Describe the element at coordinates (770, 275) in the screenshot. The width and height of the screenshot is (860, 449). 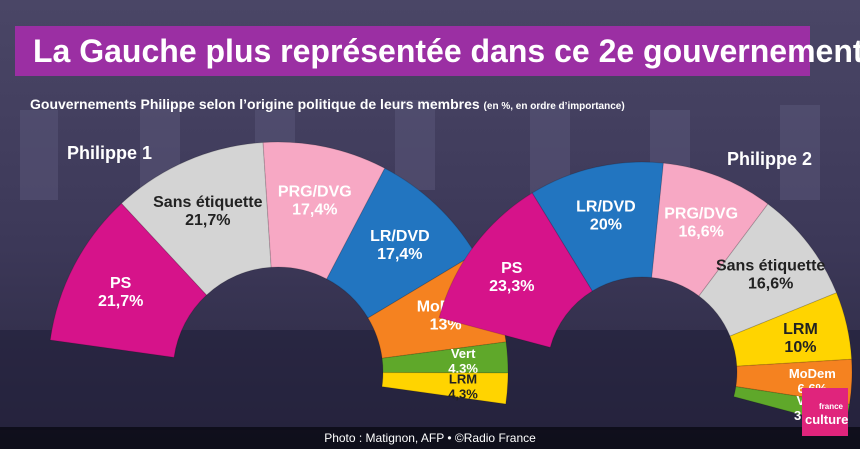
I see `chart-2-label-sans-tiquette: Sans étiquette 16,6%` at that location.